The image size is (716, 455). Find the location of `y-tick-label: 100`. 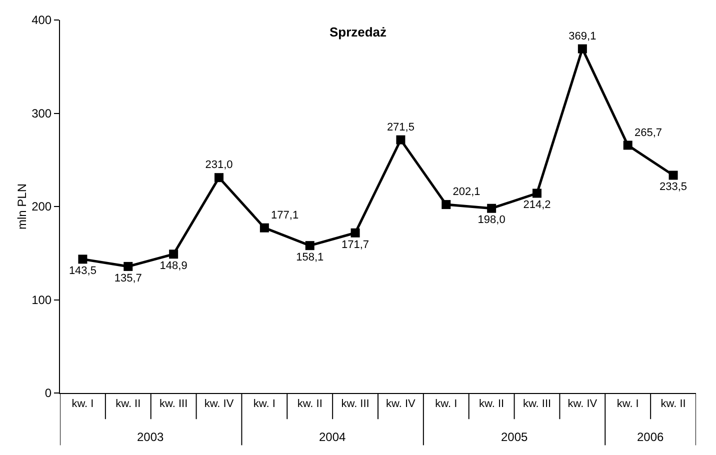

y-tick-label: 100 is located at coordinates (42, 299).